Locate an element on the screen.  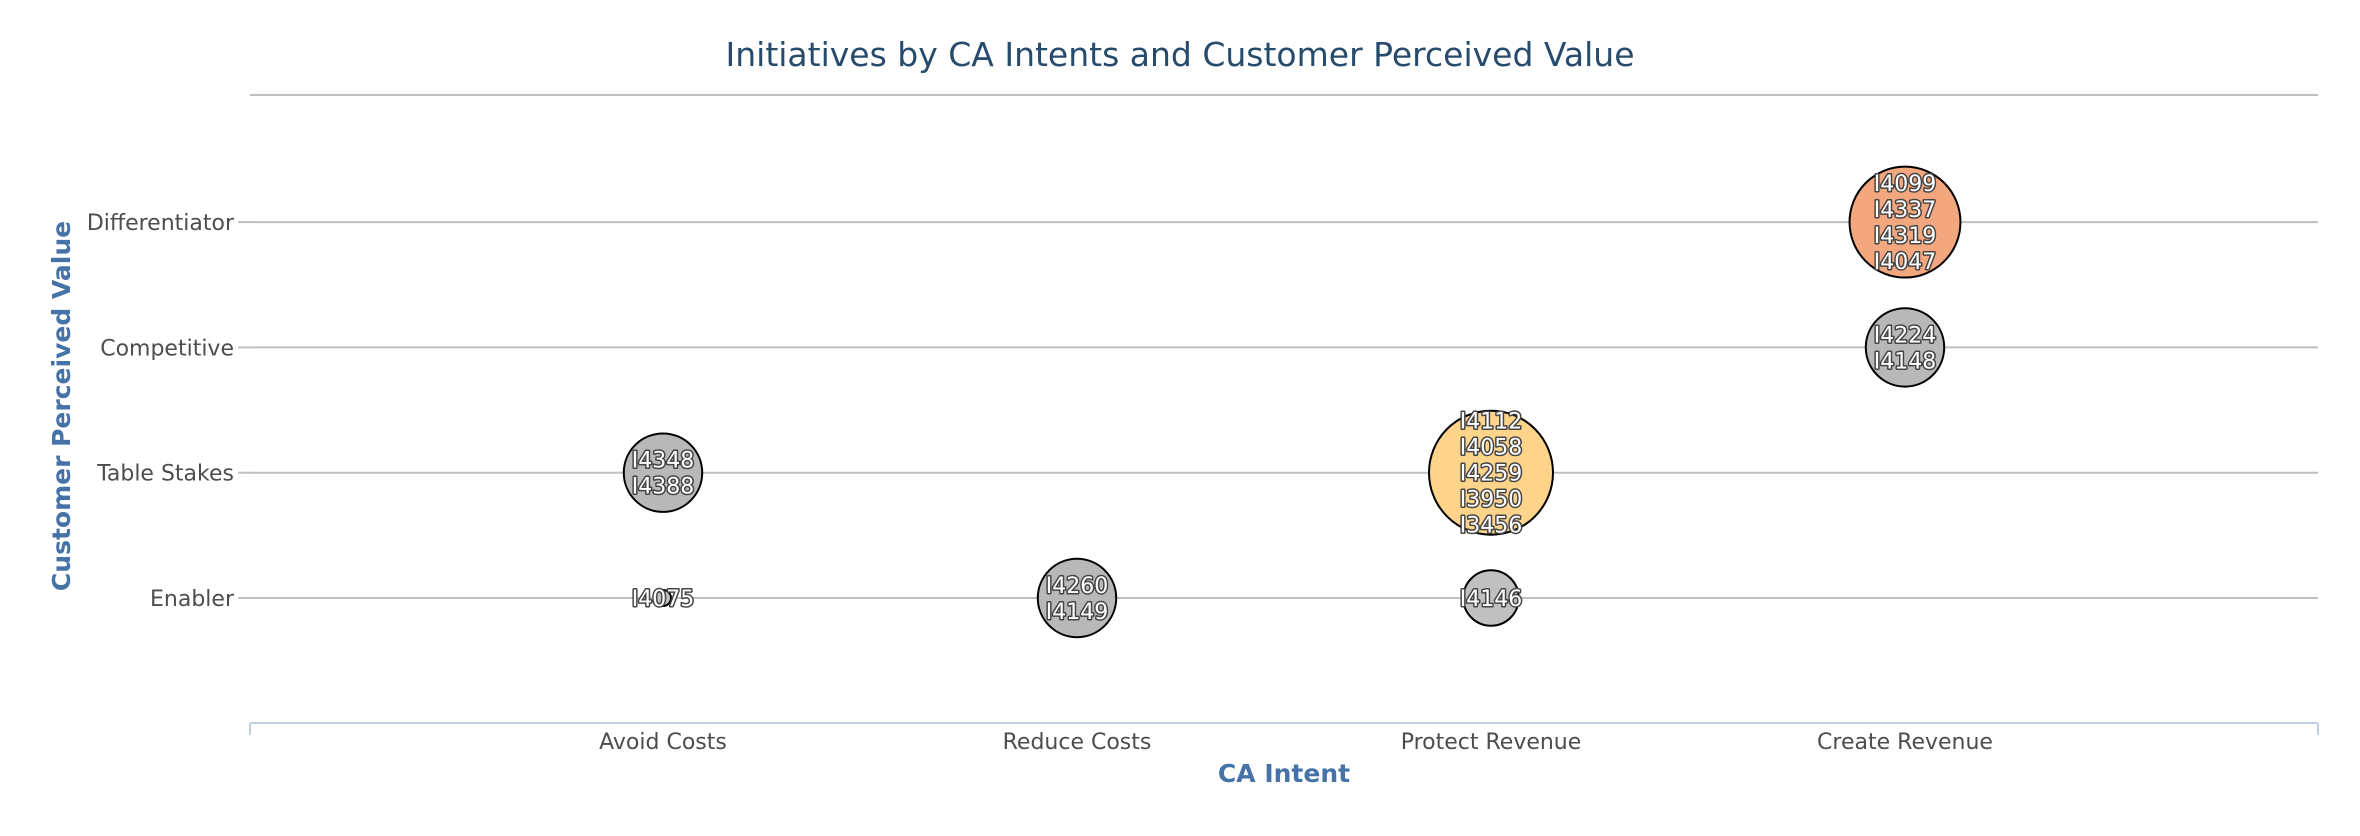
bubble: I4075 is located at coordinates (662, 600).